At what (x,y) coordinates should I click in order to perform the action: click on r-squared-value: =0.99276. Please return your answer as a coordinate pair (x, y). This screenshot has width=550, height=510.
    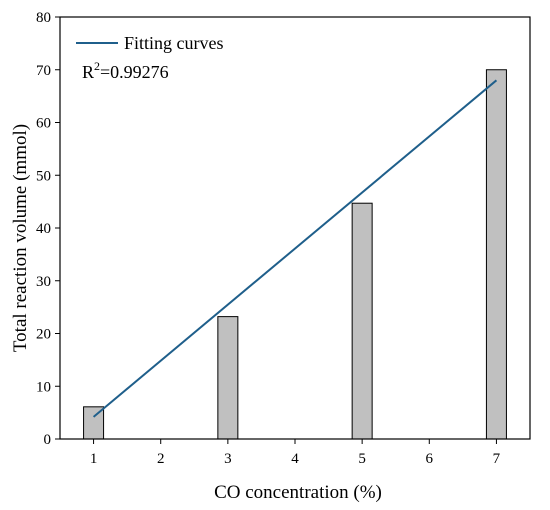
    Looking at the image, I should click on (134, 72).